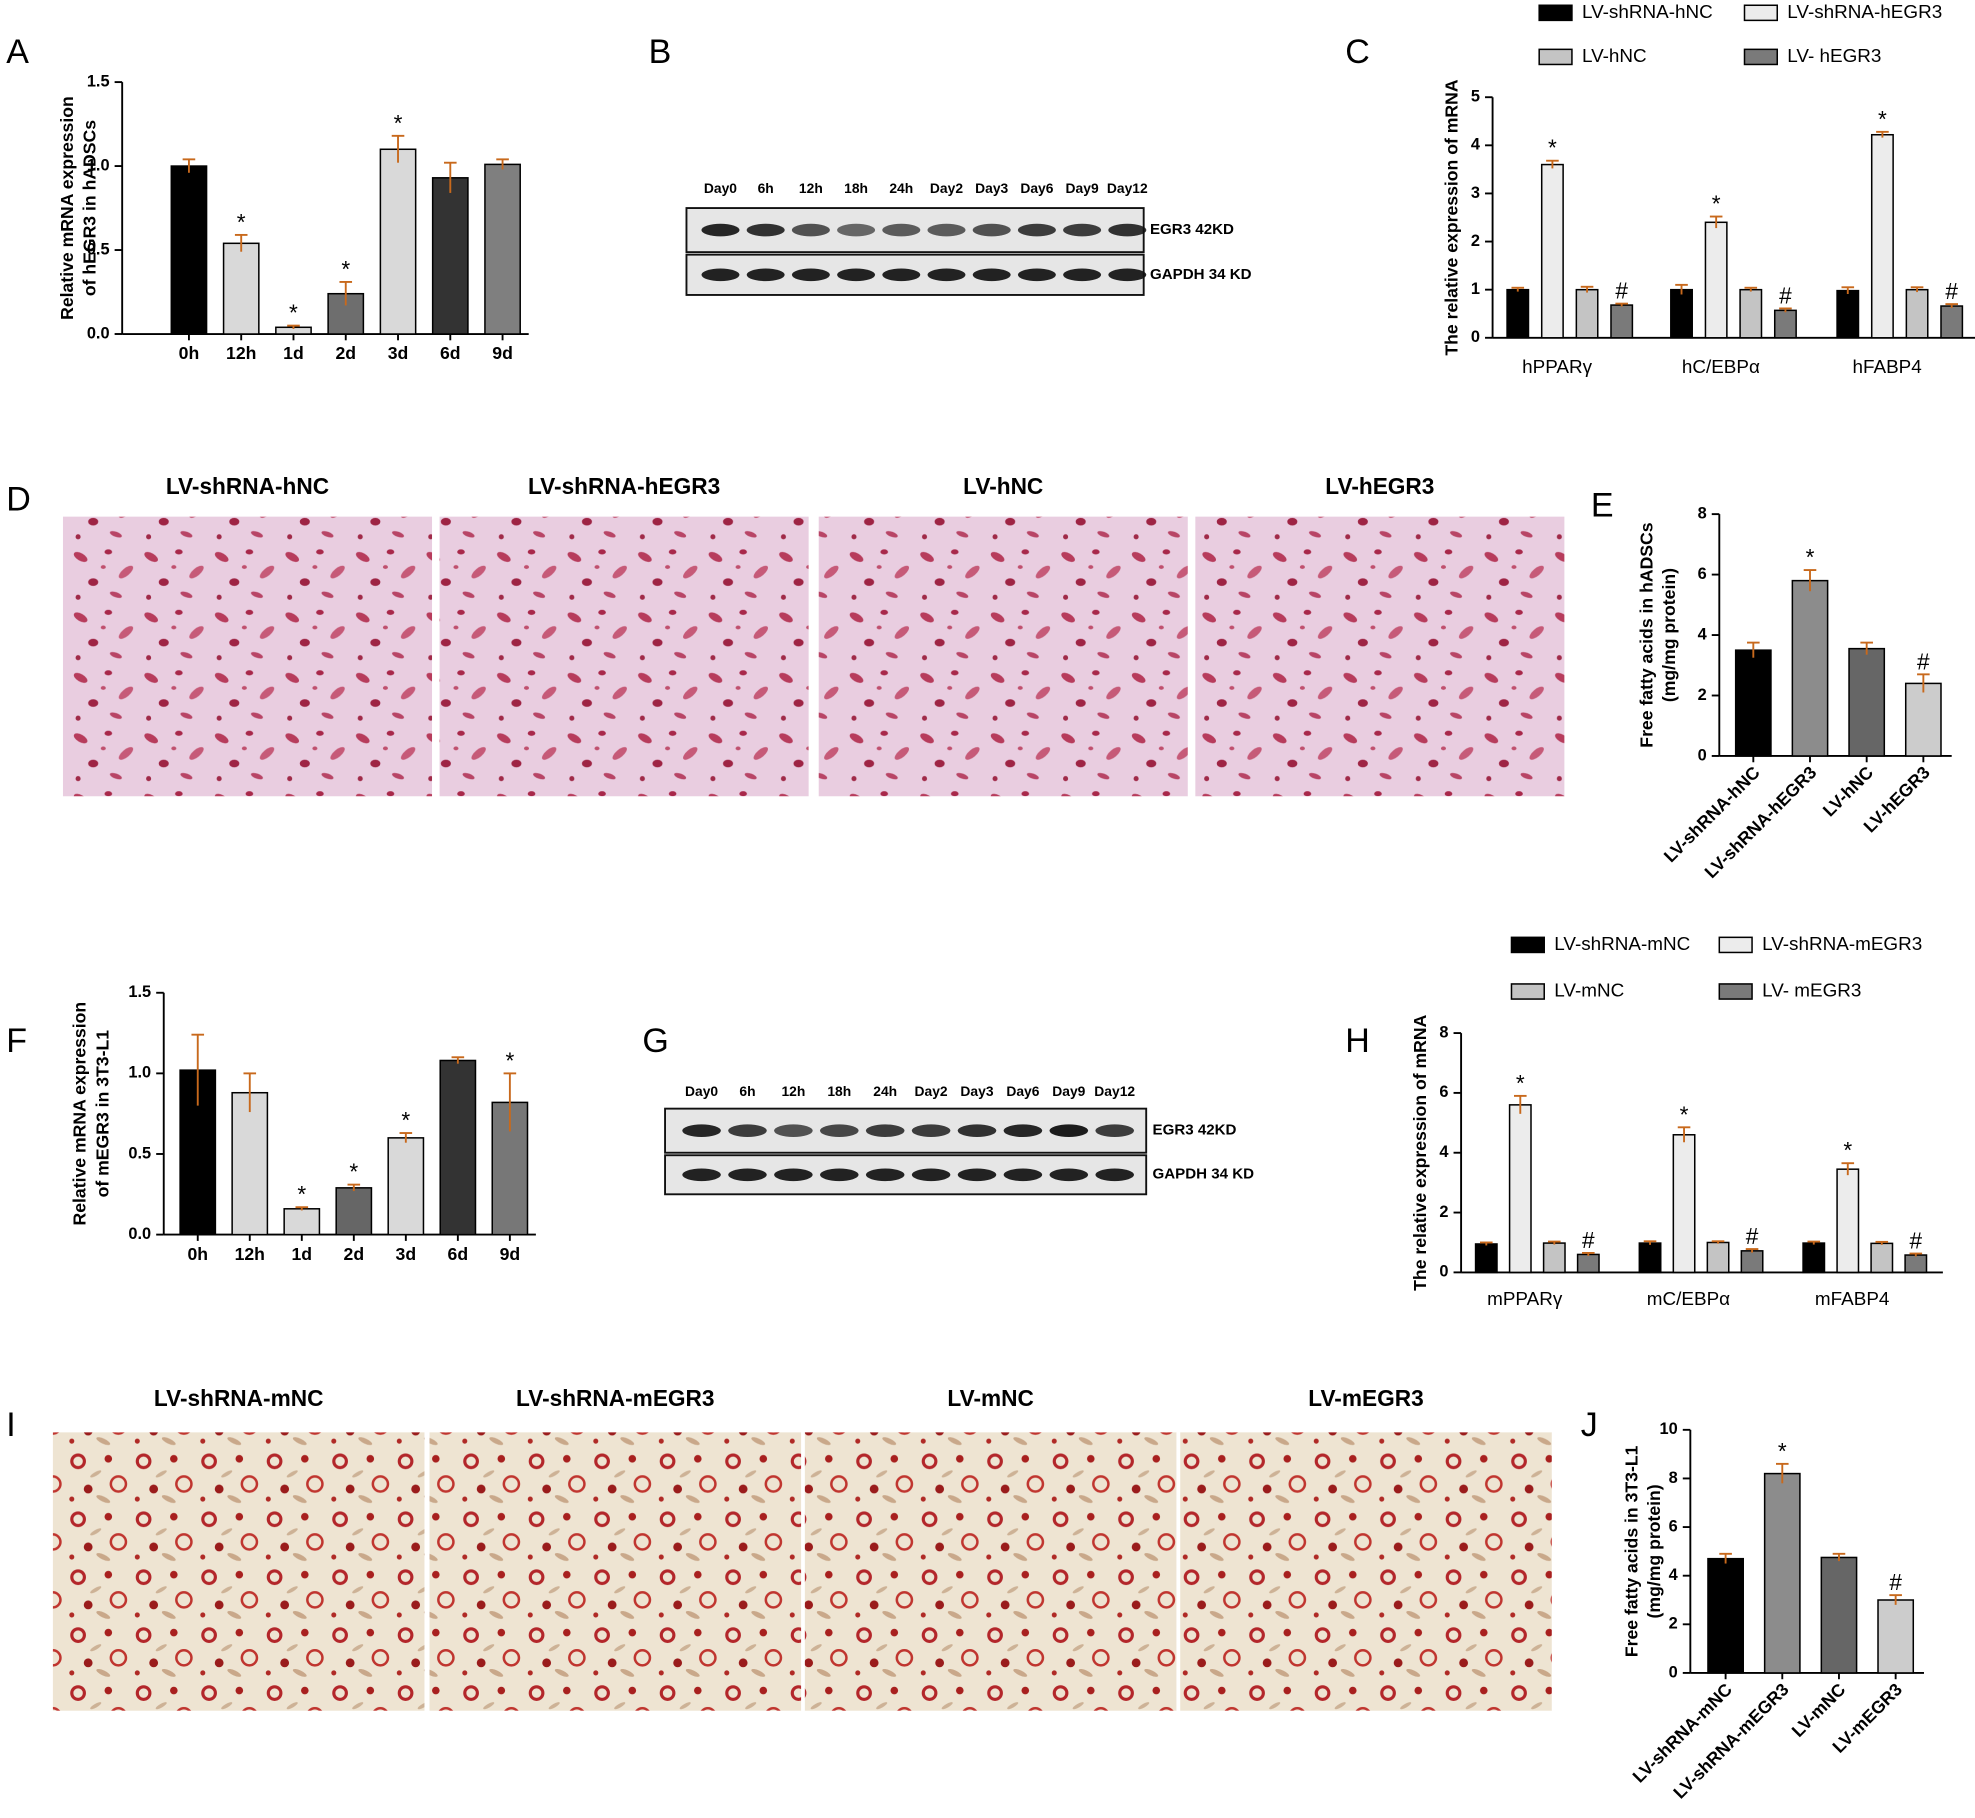 The width and height of the screenshot is (1975, 1818). What do you see at coordinates (624, 486) in the screenshot?
I see `micrograph-title: LV-shRNA-hEGR3` at bounding box center [624, 486].